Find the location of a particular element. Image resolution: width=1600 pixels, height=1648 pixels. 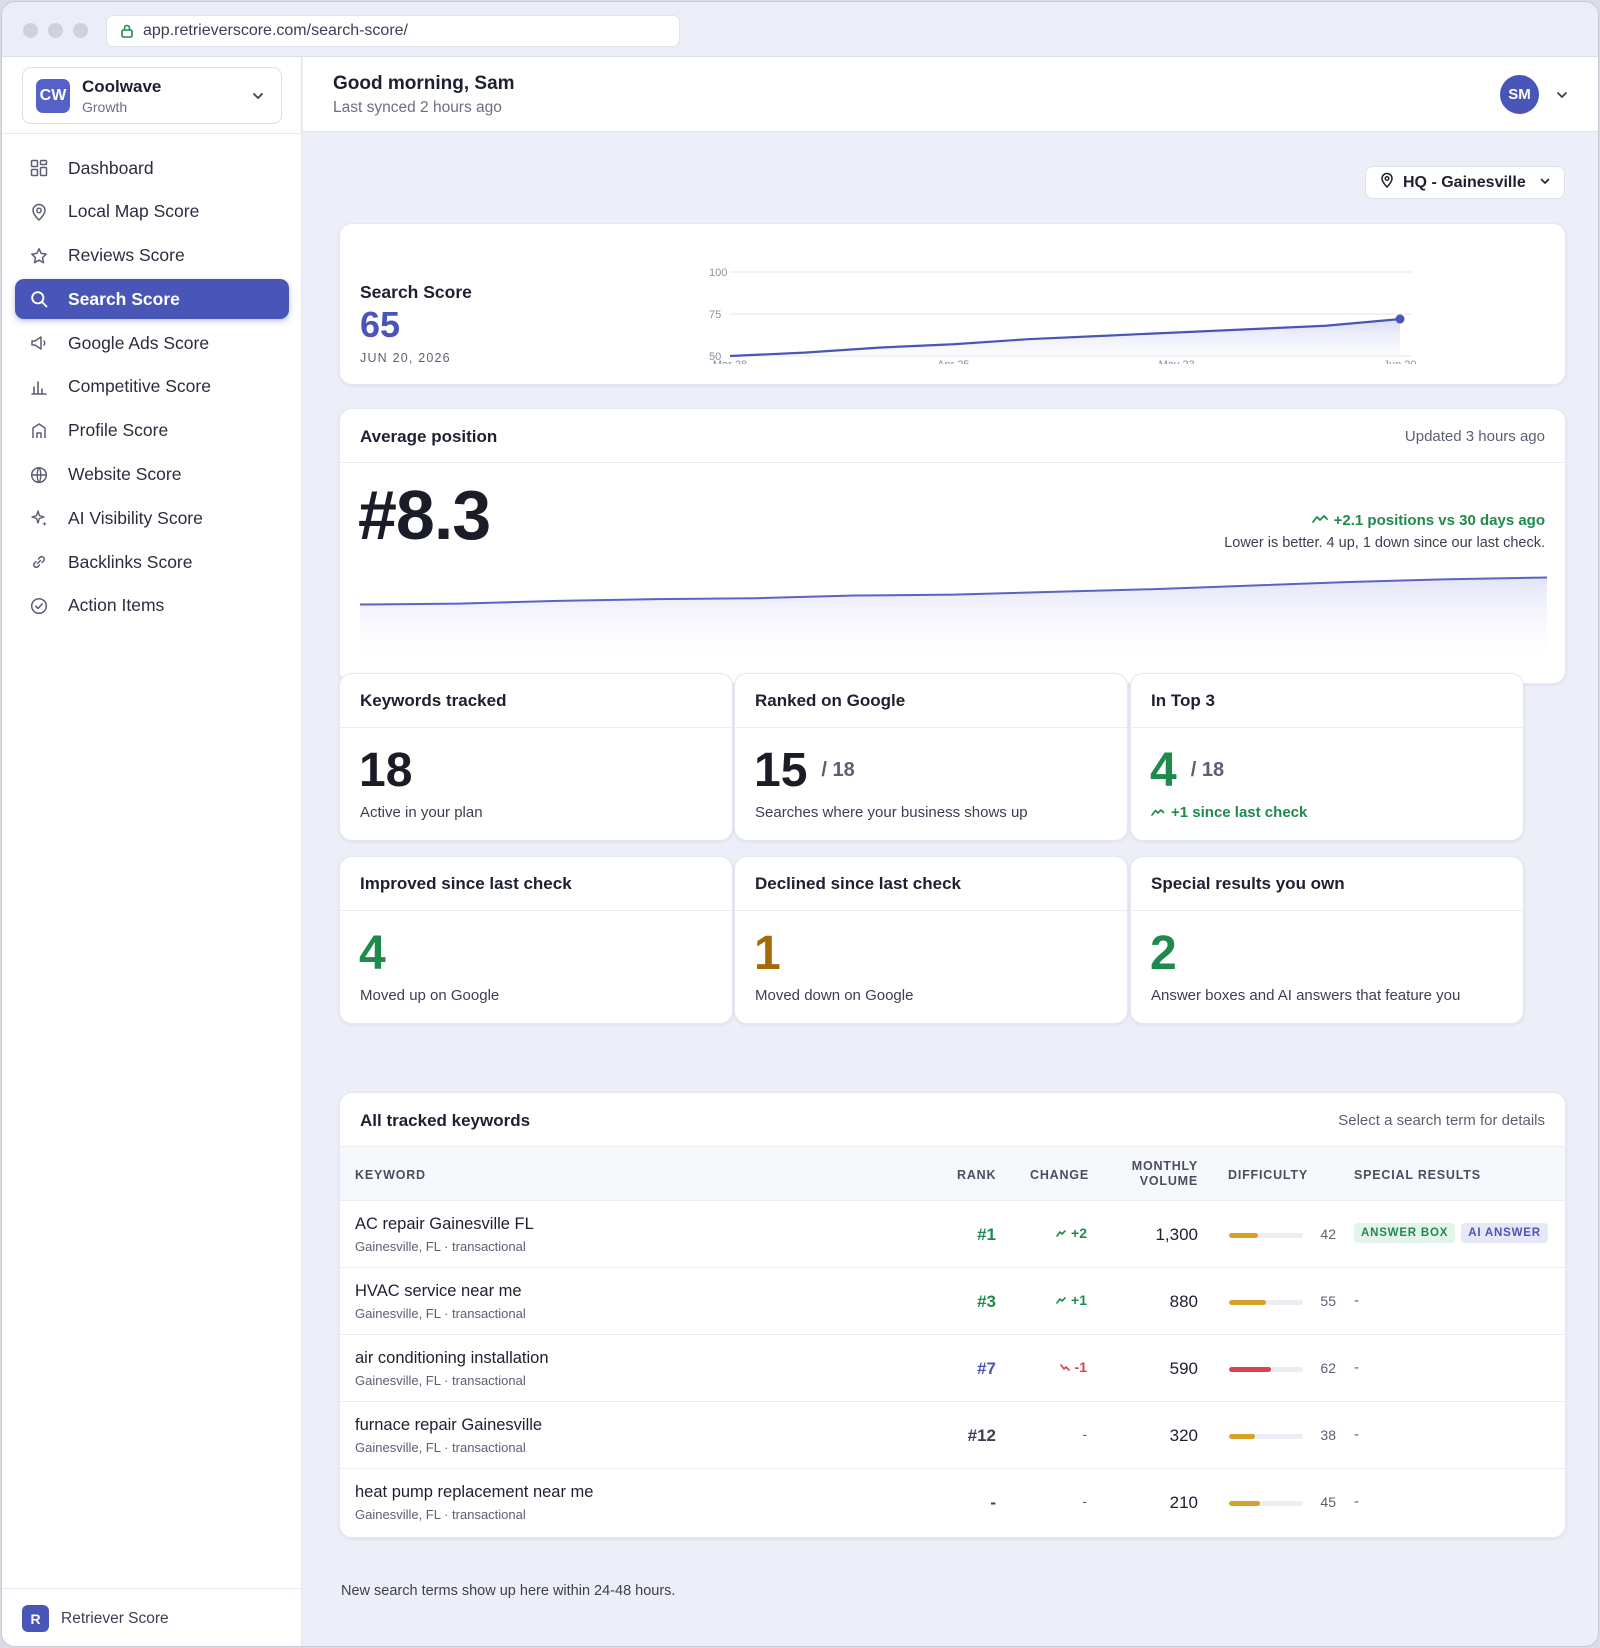

sidebar-item-label: Backlinks Score is located at coordinates (130, 561).